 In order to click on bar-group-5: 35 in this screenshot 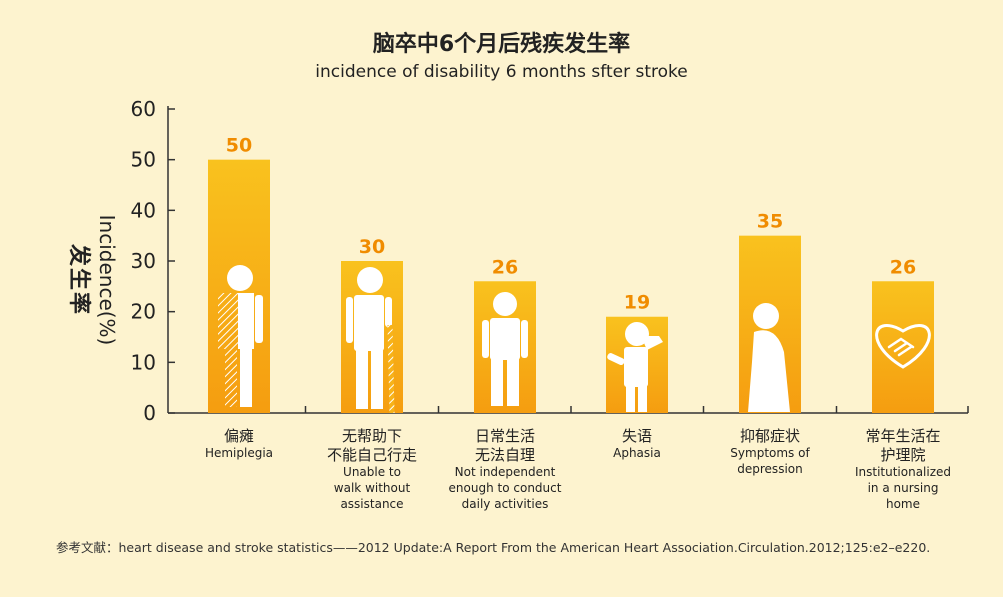, I will do `click(770, 312)`.